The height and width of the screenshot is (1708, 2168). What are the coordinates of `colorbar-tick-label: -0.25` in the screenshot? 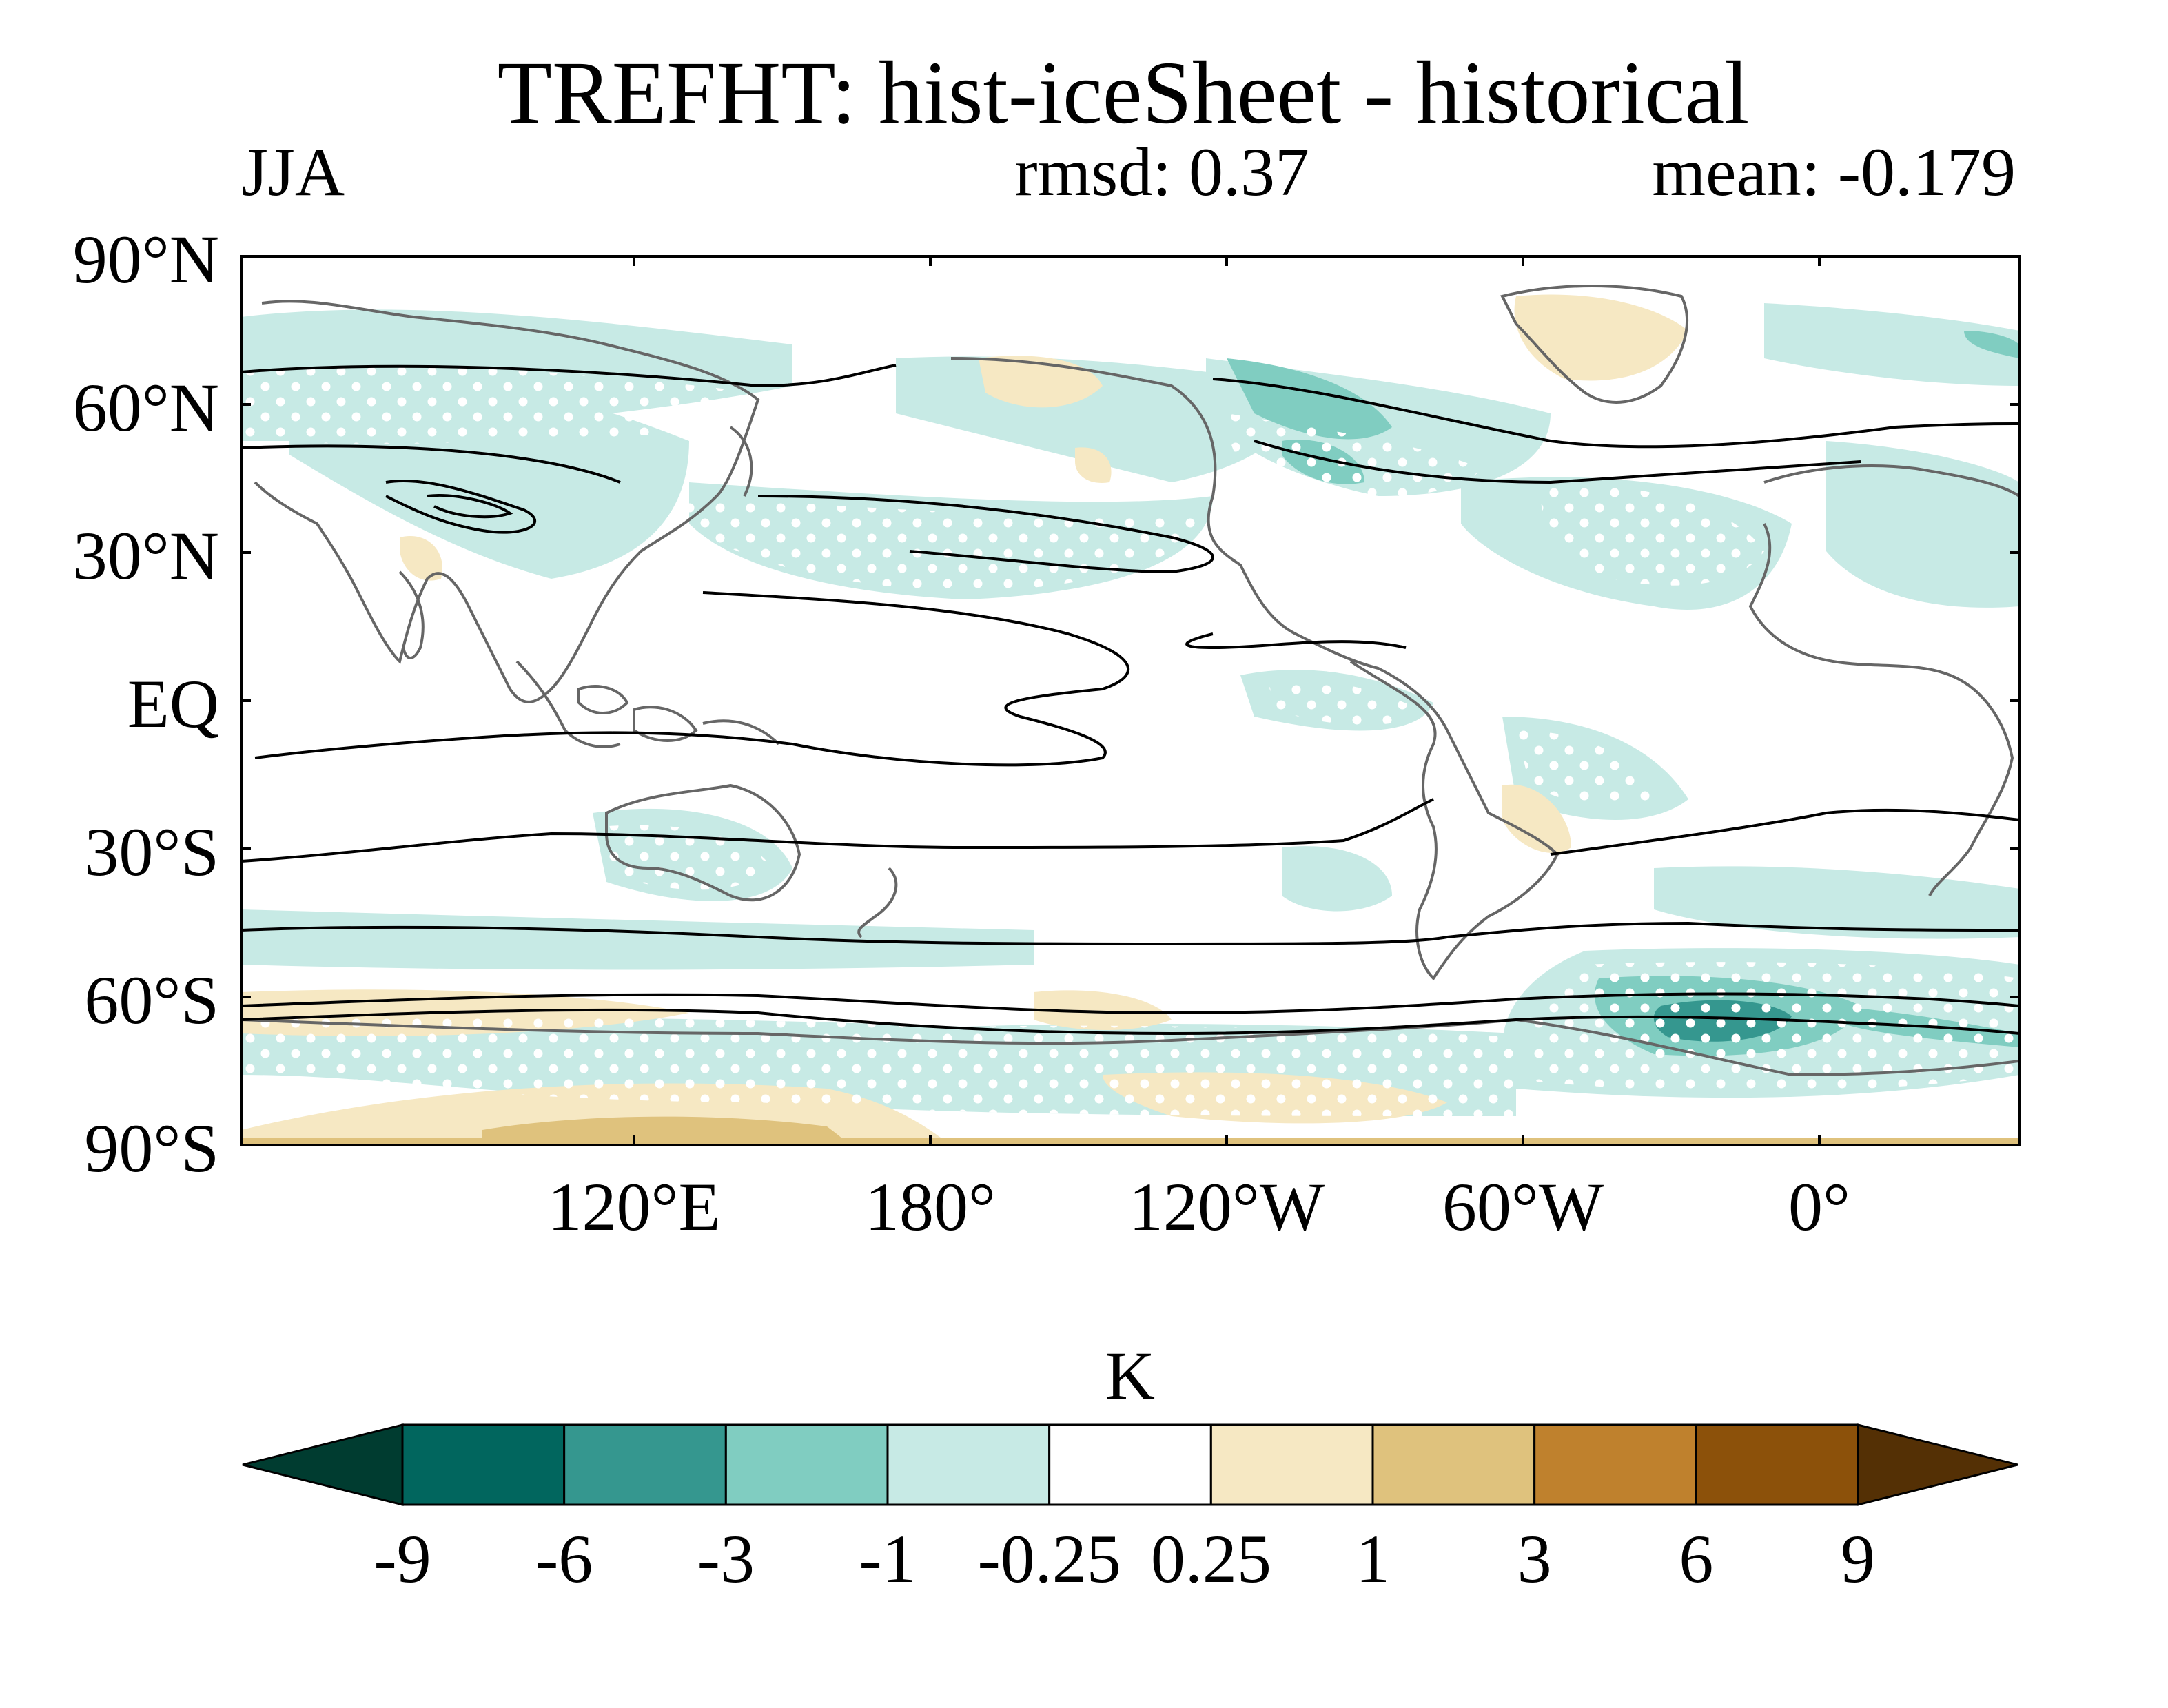 It's located at (1049, 1559).